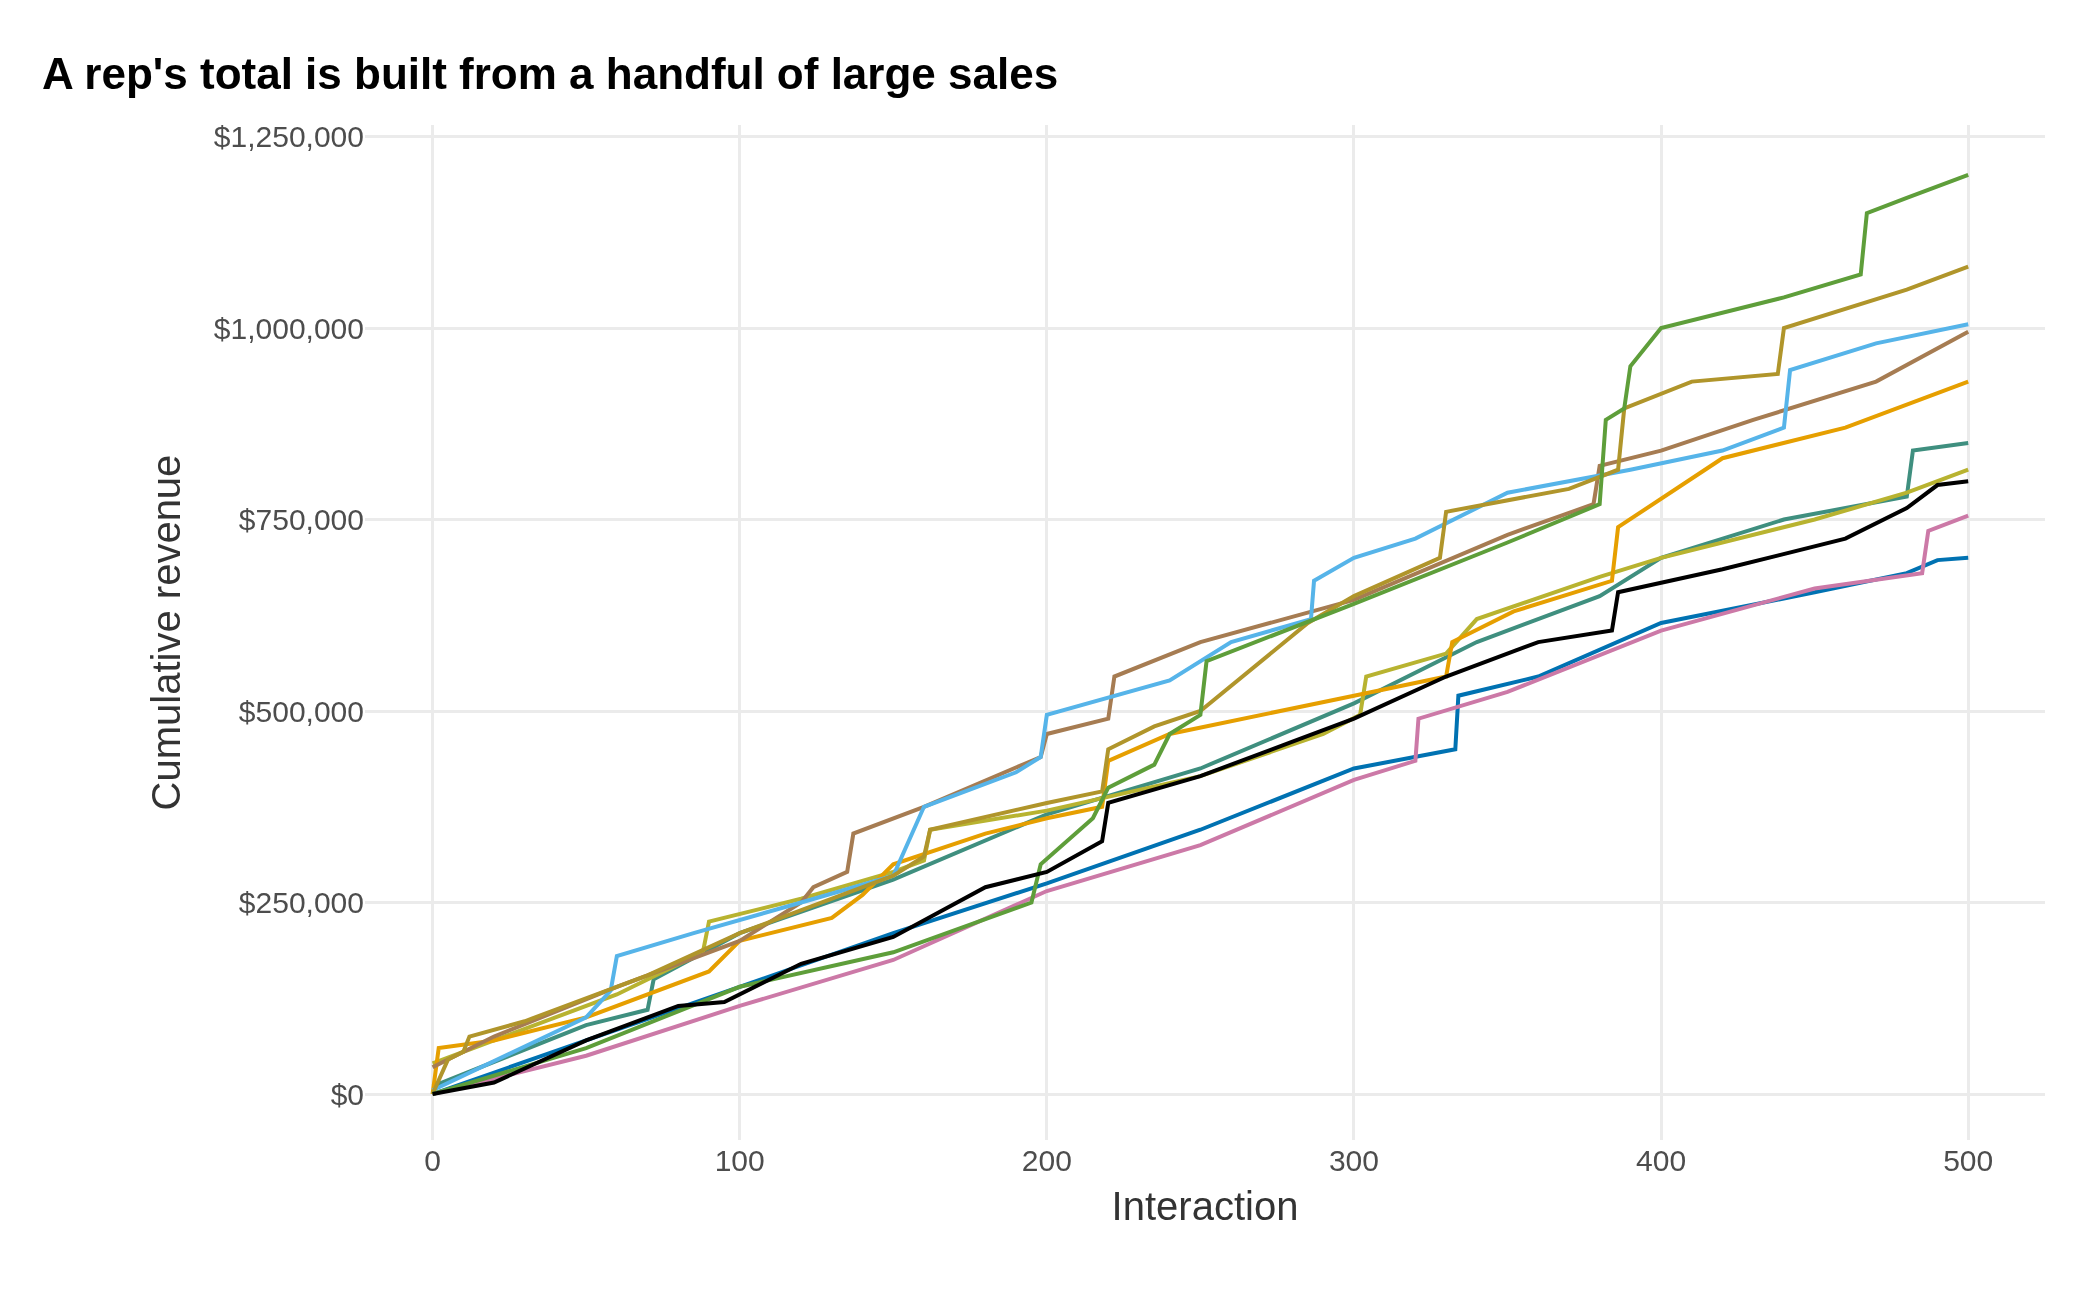 This screenshot has height=1290, width=2100. I want to click on x-axis-title: Interaction, so click(1205, 1205).